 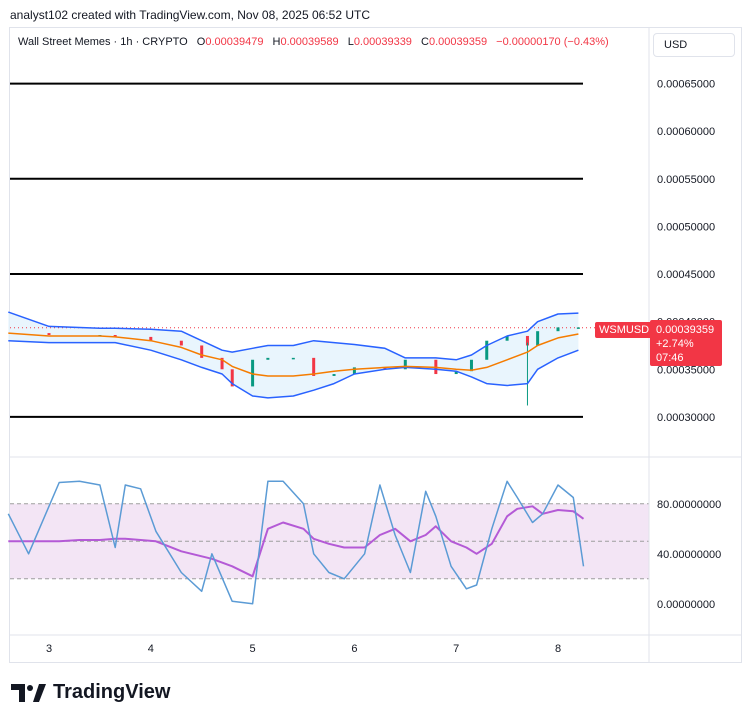 What do you see at coordinates (103, 42) in the screenshot?
I see `symbol-name: Wall Street Memes · 1h · CRYPTO` at bounding box center [103, 42].